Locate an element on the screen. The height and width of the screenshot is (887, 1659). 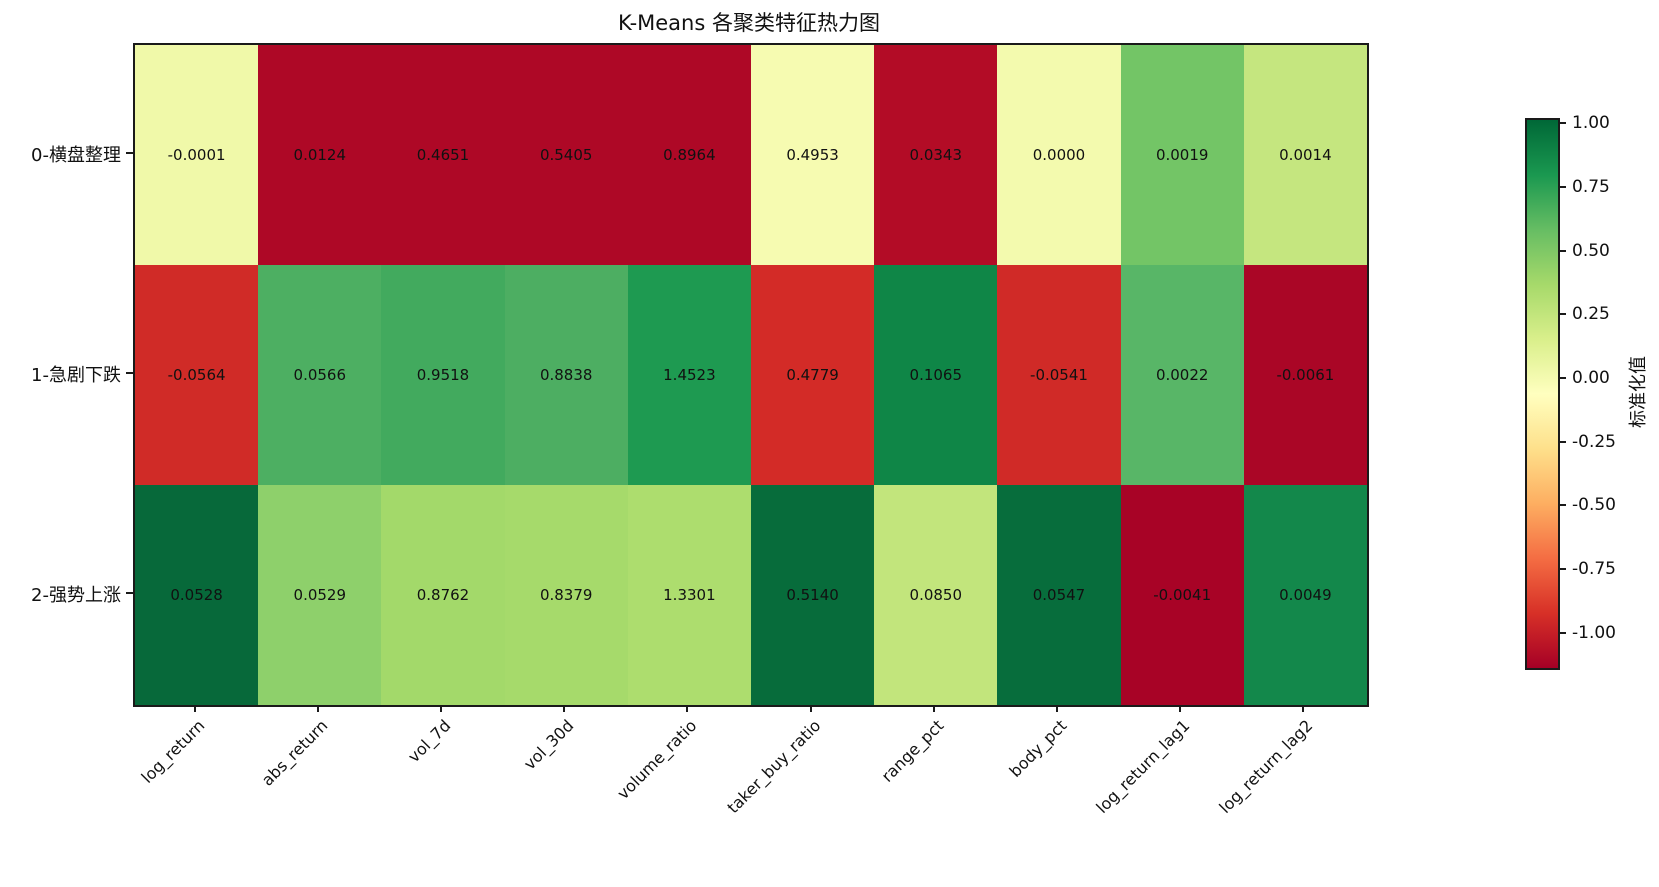
colorbar-axis-label: 标准化值 is located at coordinates (1638, 392).